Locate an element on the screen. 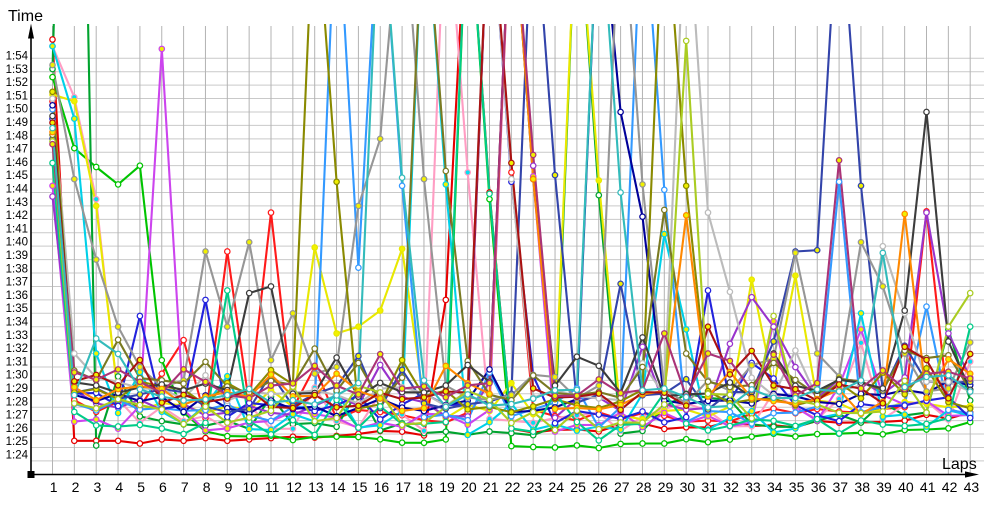 The height and width of the screenshot is (505, 1000). svg-text: 1:48 is located at coordinates (17, 136).